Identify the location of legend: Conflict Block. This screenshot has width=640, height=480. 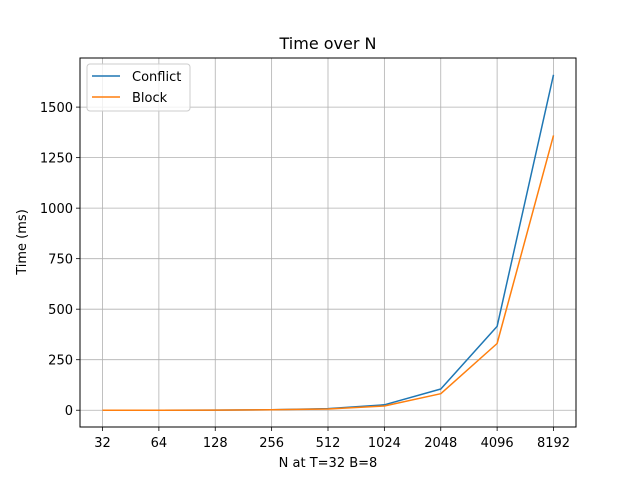
(138, 87).